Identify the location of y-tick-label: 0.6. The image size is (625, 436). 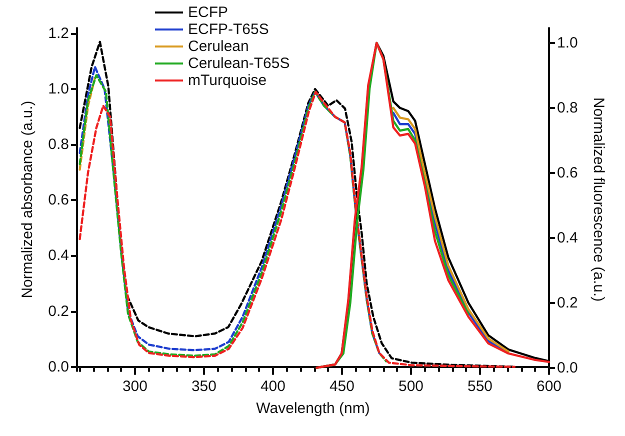
(58, 200).